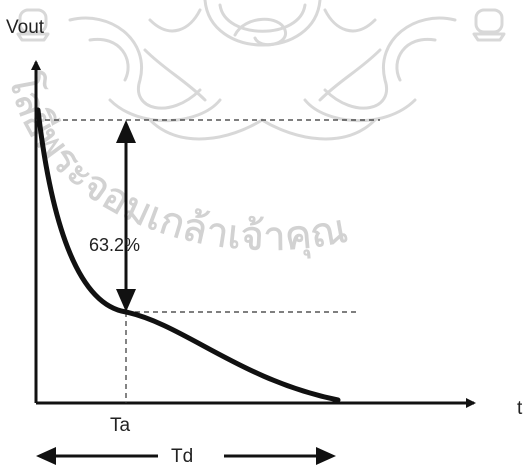 This screenshot has height=468, width=525. What do you see at coordinates (326, 456) in the screenshot?
I see `td-right-arrowhead-icon` at bounding box center [326, 456].